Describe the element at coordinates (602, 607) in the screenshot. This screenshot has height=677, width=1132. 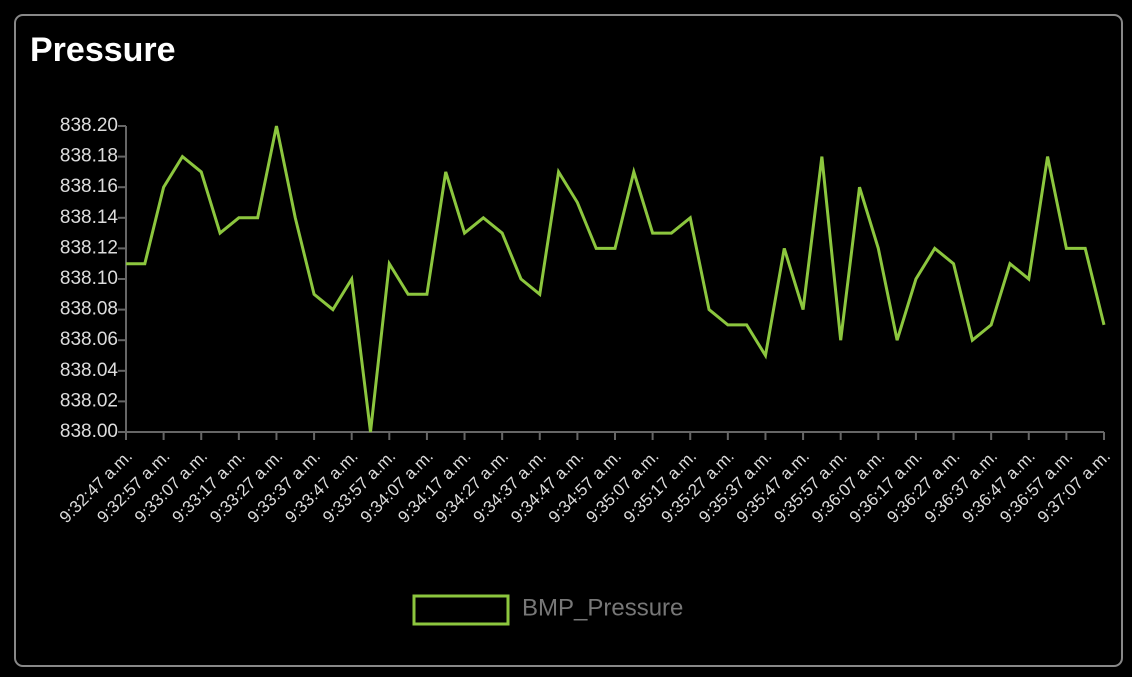
I see `legend-label: BMP_Pressure` at that location.